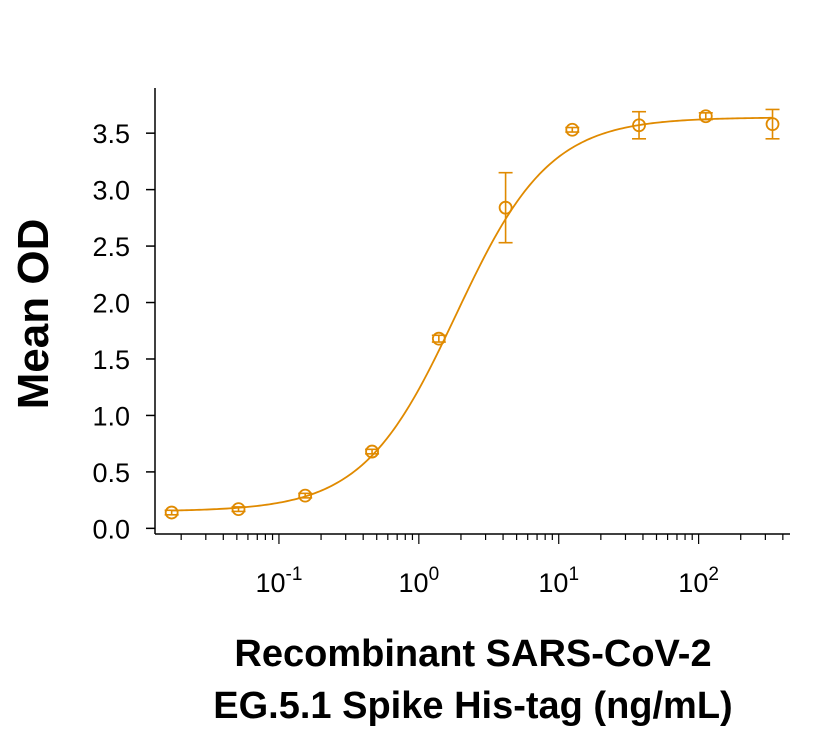 This screenshot has width=831, height=738. What do you see at coordinates (111, 529) in the screenshot?
I see `y-tick-label: 0.0` at bounding box center [111, 529].